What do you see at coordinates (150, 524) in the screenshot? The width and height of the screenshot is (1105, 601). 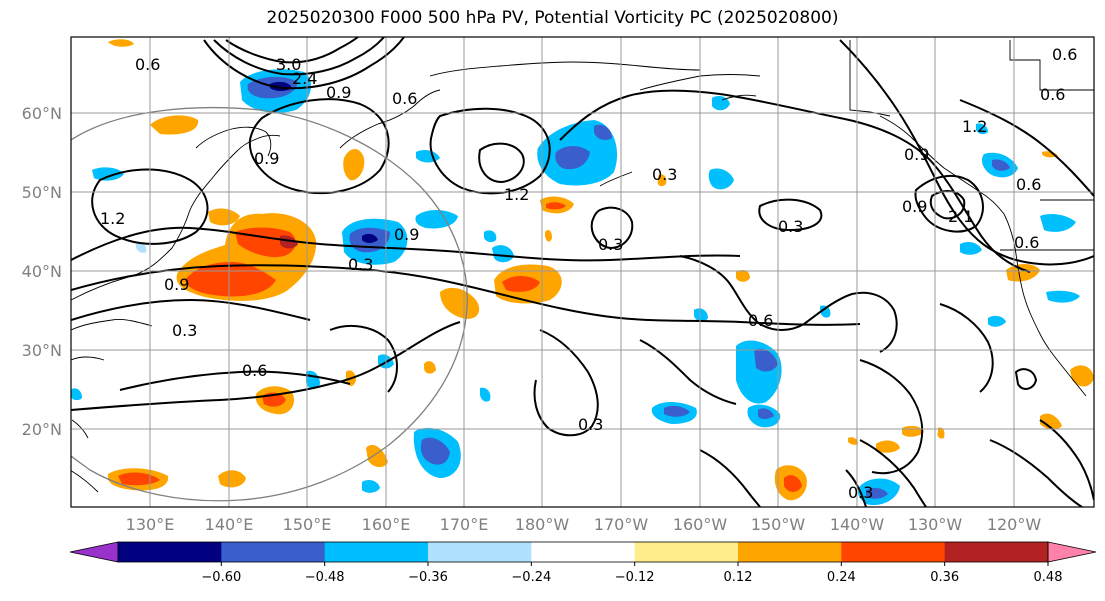 I see `lon-label: 130°E` at bounding box center [150, 524].